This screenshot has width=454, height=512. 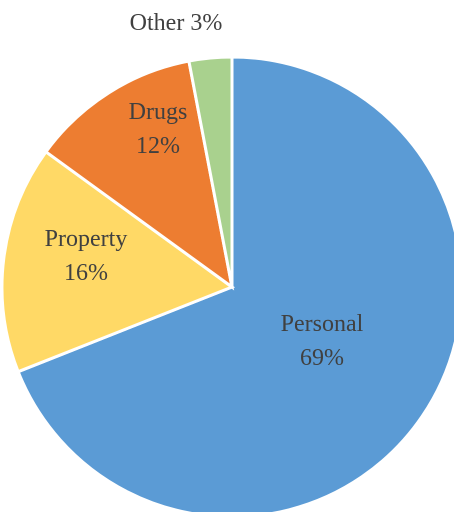 I want to click on pie-label-personal: Personal 69%, so click(x=322, y=341).